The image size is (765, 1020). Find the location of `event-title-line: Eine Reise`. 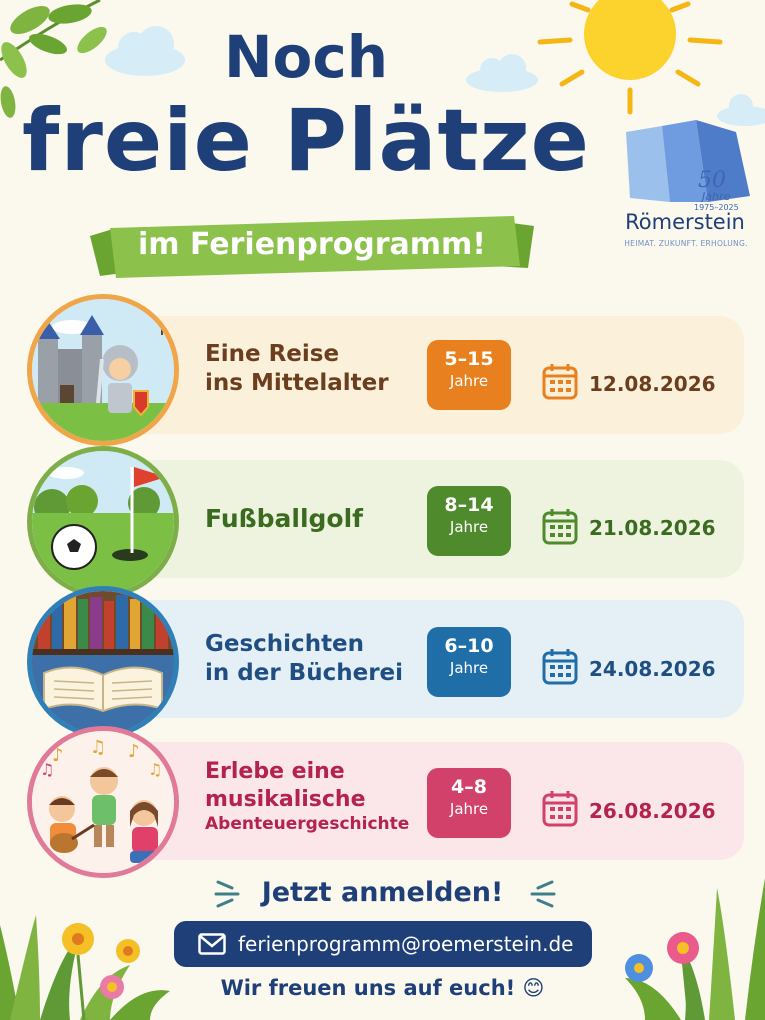

event-title-line: Eine Reise is located at coordinates (272, 354).